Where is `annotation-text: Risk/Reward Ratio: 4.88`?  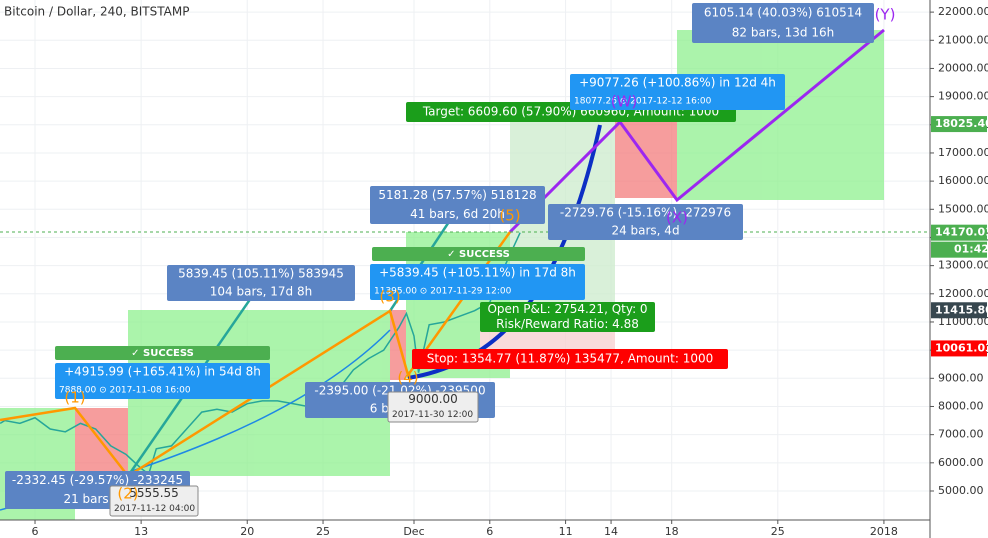 annotation-text: Risk/Reward Ratio: 4.88 is located at coordinates (567, 324).